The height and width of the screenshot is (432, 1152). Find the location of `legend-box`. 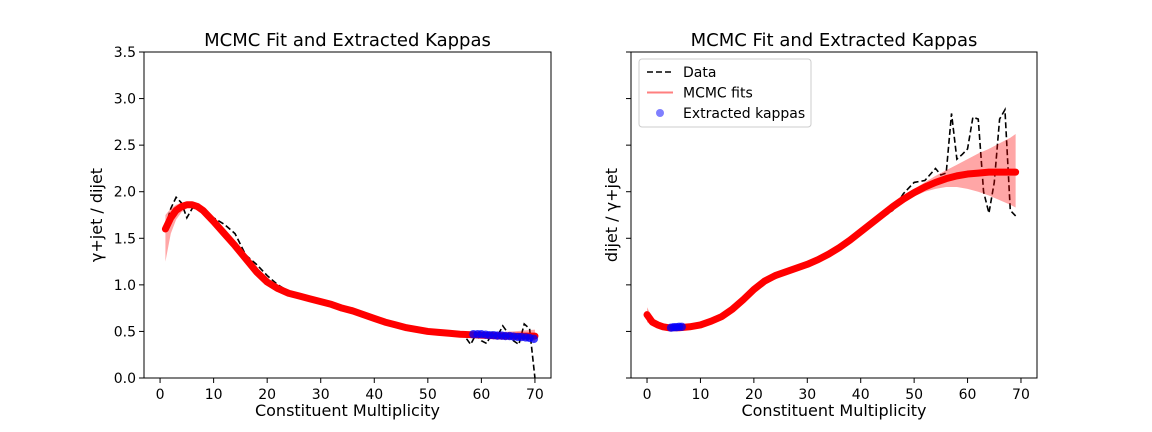

legend-box is located at coordinates (725, 93).